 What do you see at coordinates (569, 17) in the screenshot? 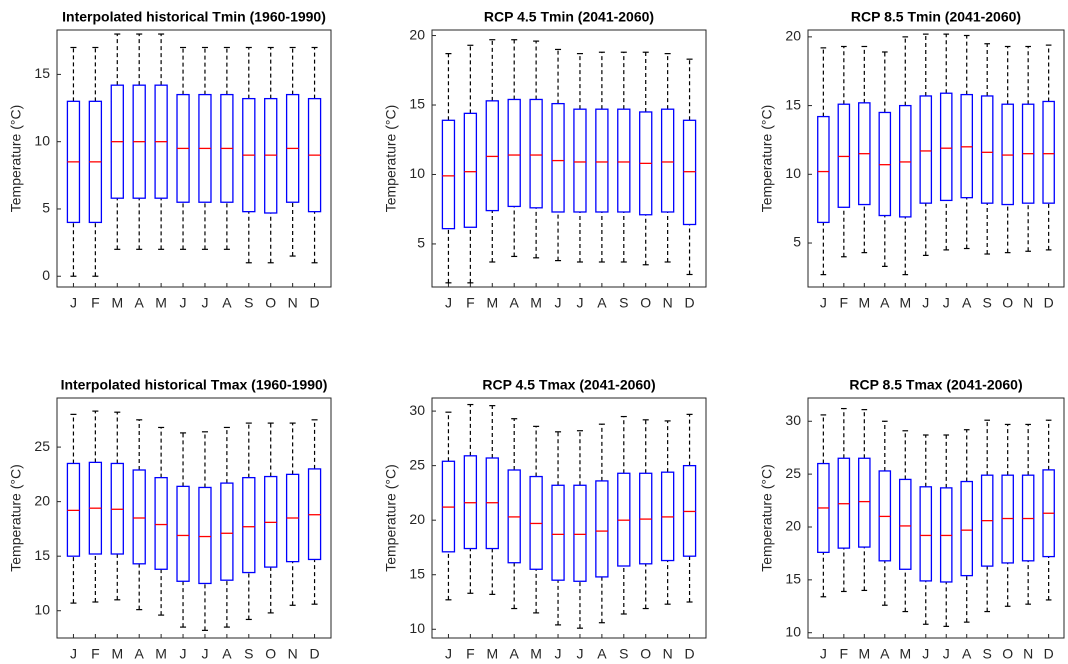
I see `panel-title: RCP 4.5 Tmin (2041-2060)` at bounding box center [569, 17].